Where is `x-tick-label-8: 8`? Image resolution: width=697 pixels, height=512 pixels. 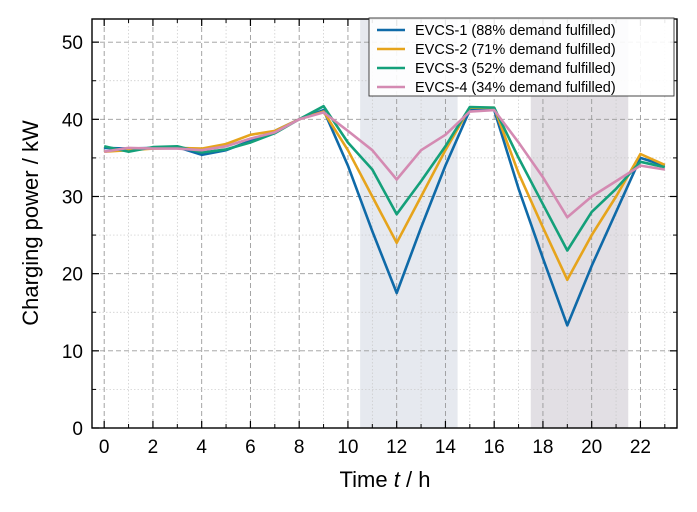
x-tick-label-8: 8 is located at coordinates (299, 447).